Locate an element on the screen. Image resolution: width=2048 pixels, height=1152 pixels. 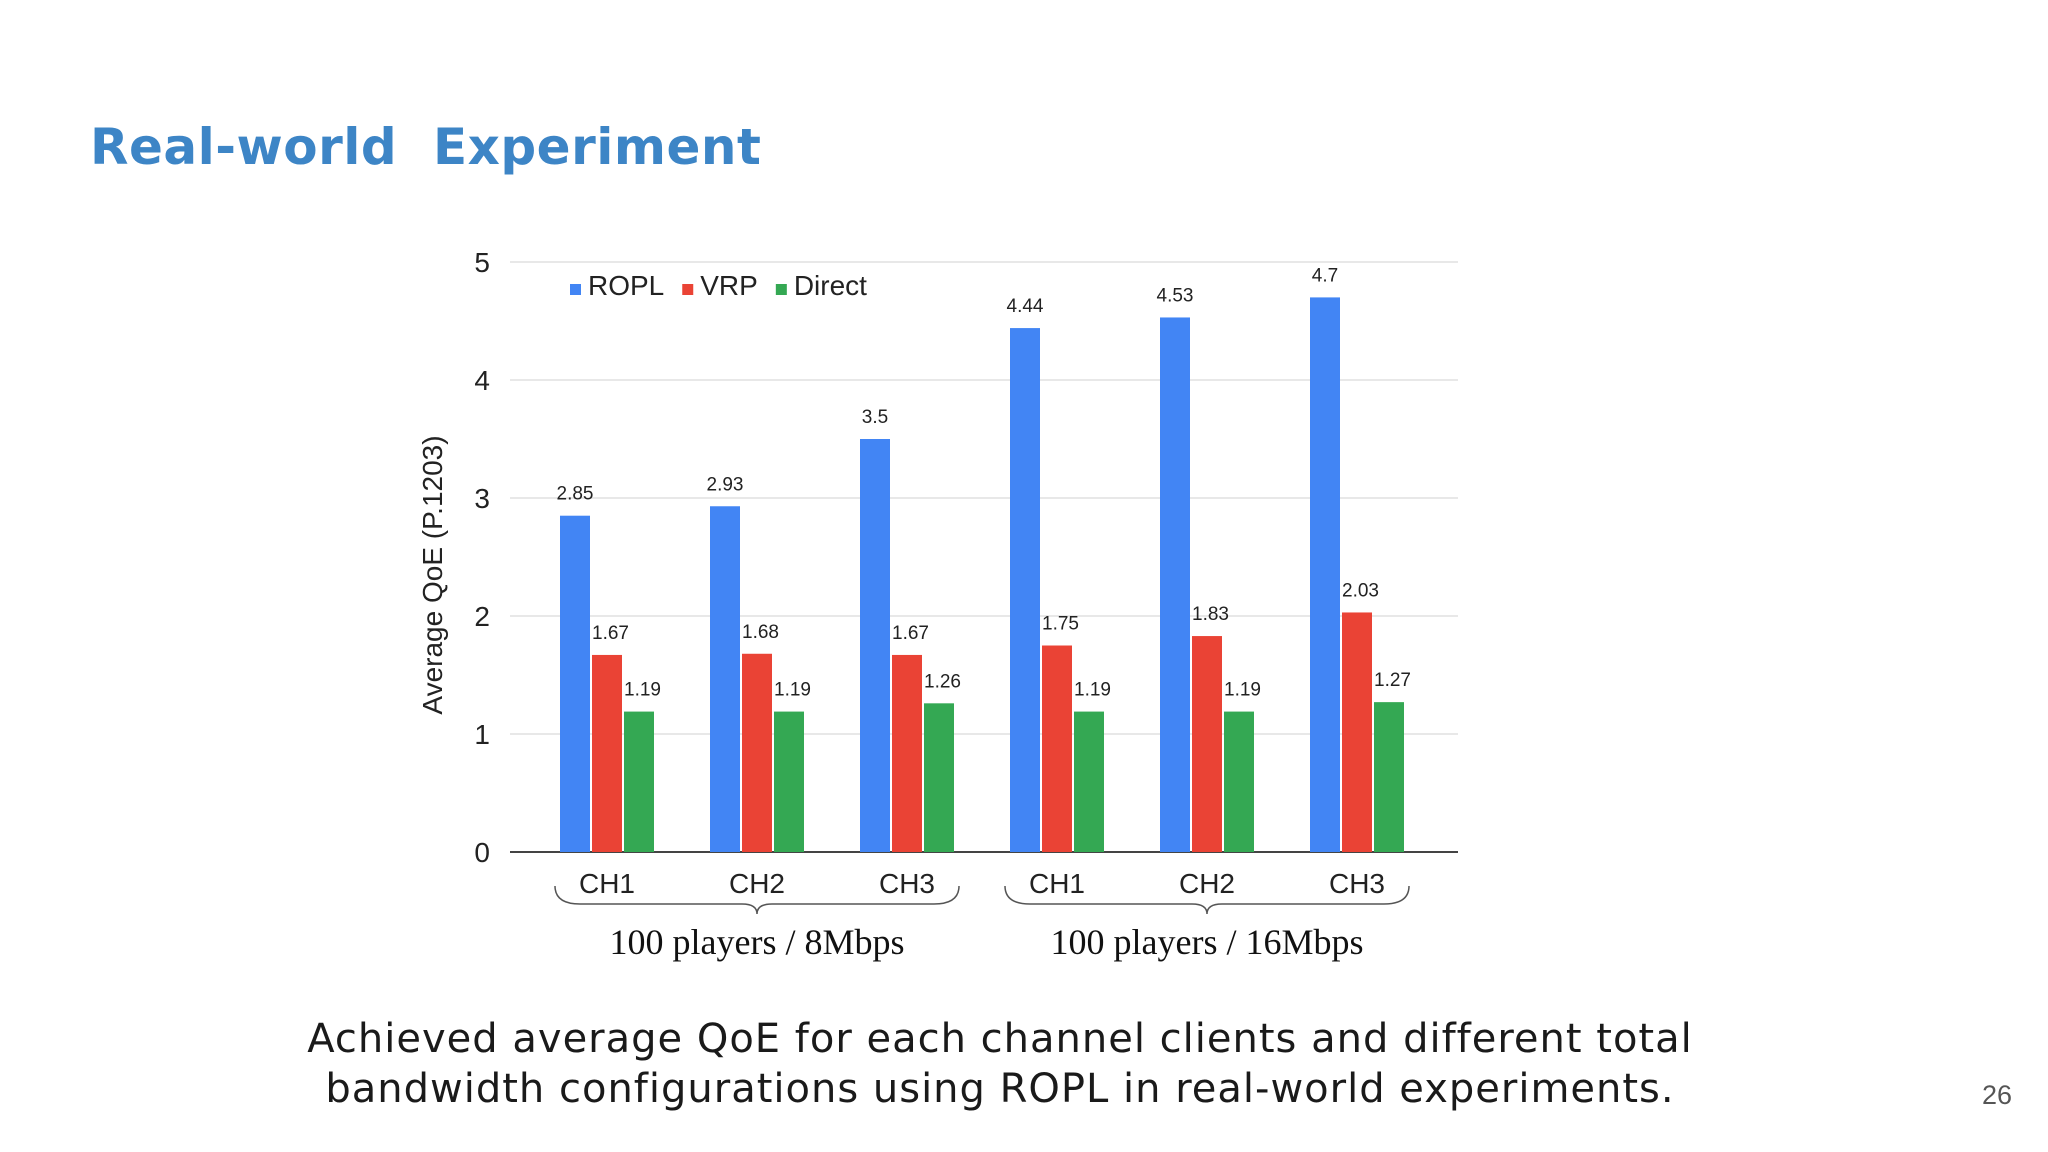
y-tick-label: 5 is located at coordinates (482, 262).